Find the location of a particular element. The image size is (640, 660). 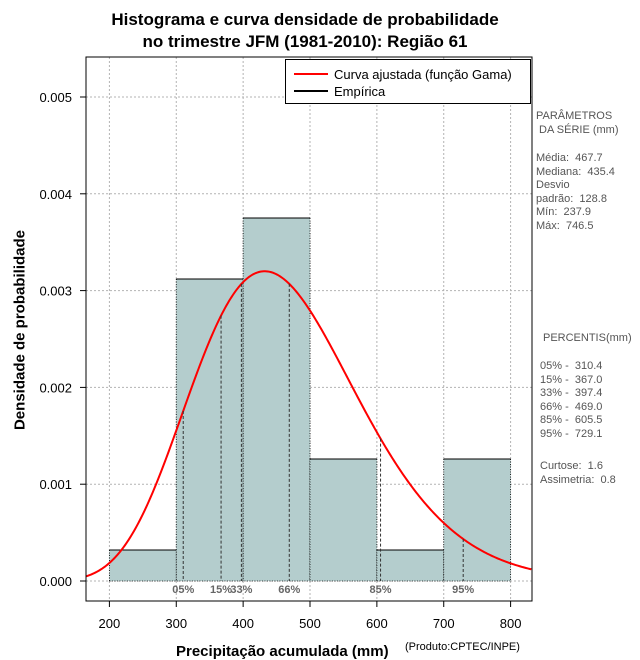

x-tick-label: 200 is located at coordinates (110, 623).